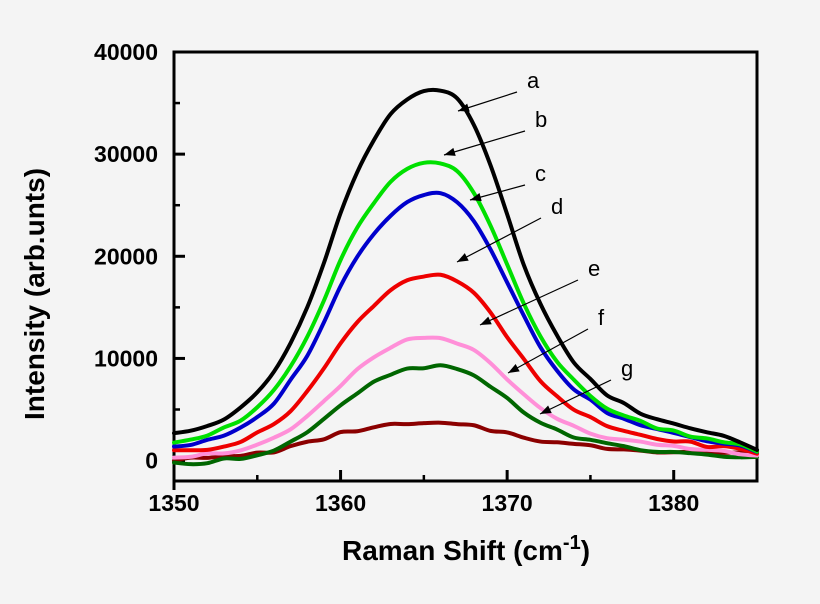  I want to click on leader-arrowhead-c, so click(476, 197).